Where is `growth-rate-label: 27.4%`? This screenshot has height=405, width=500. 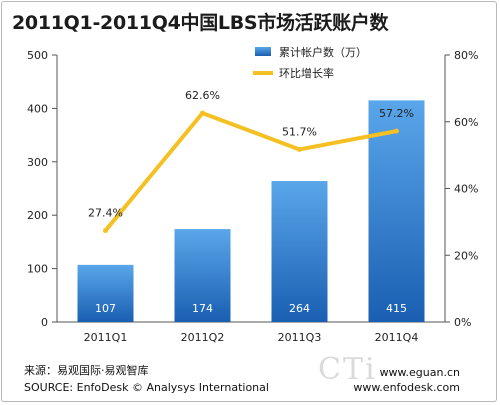 growth-rate-label: 27.4% is located at coordinates (105, 213).